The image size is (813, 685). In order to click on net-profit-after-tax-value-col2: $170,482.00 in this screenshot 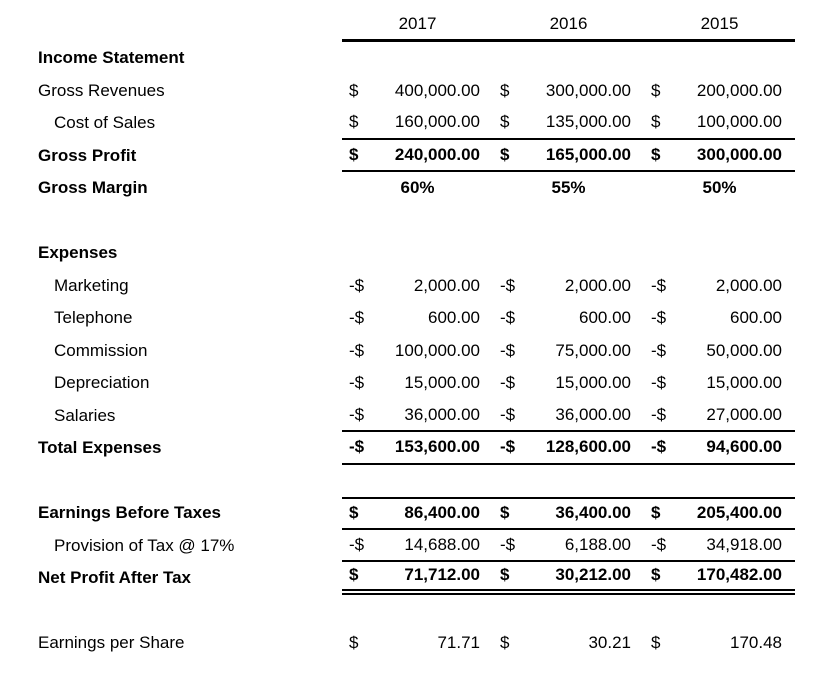, I will do `click(719, 575)`.